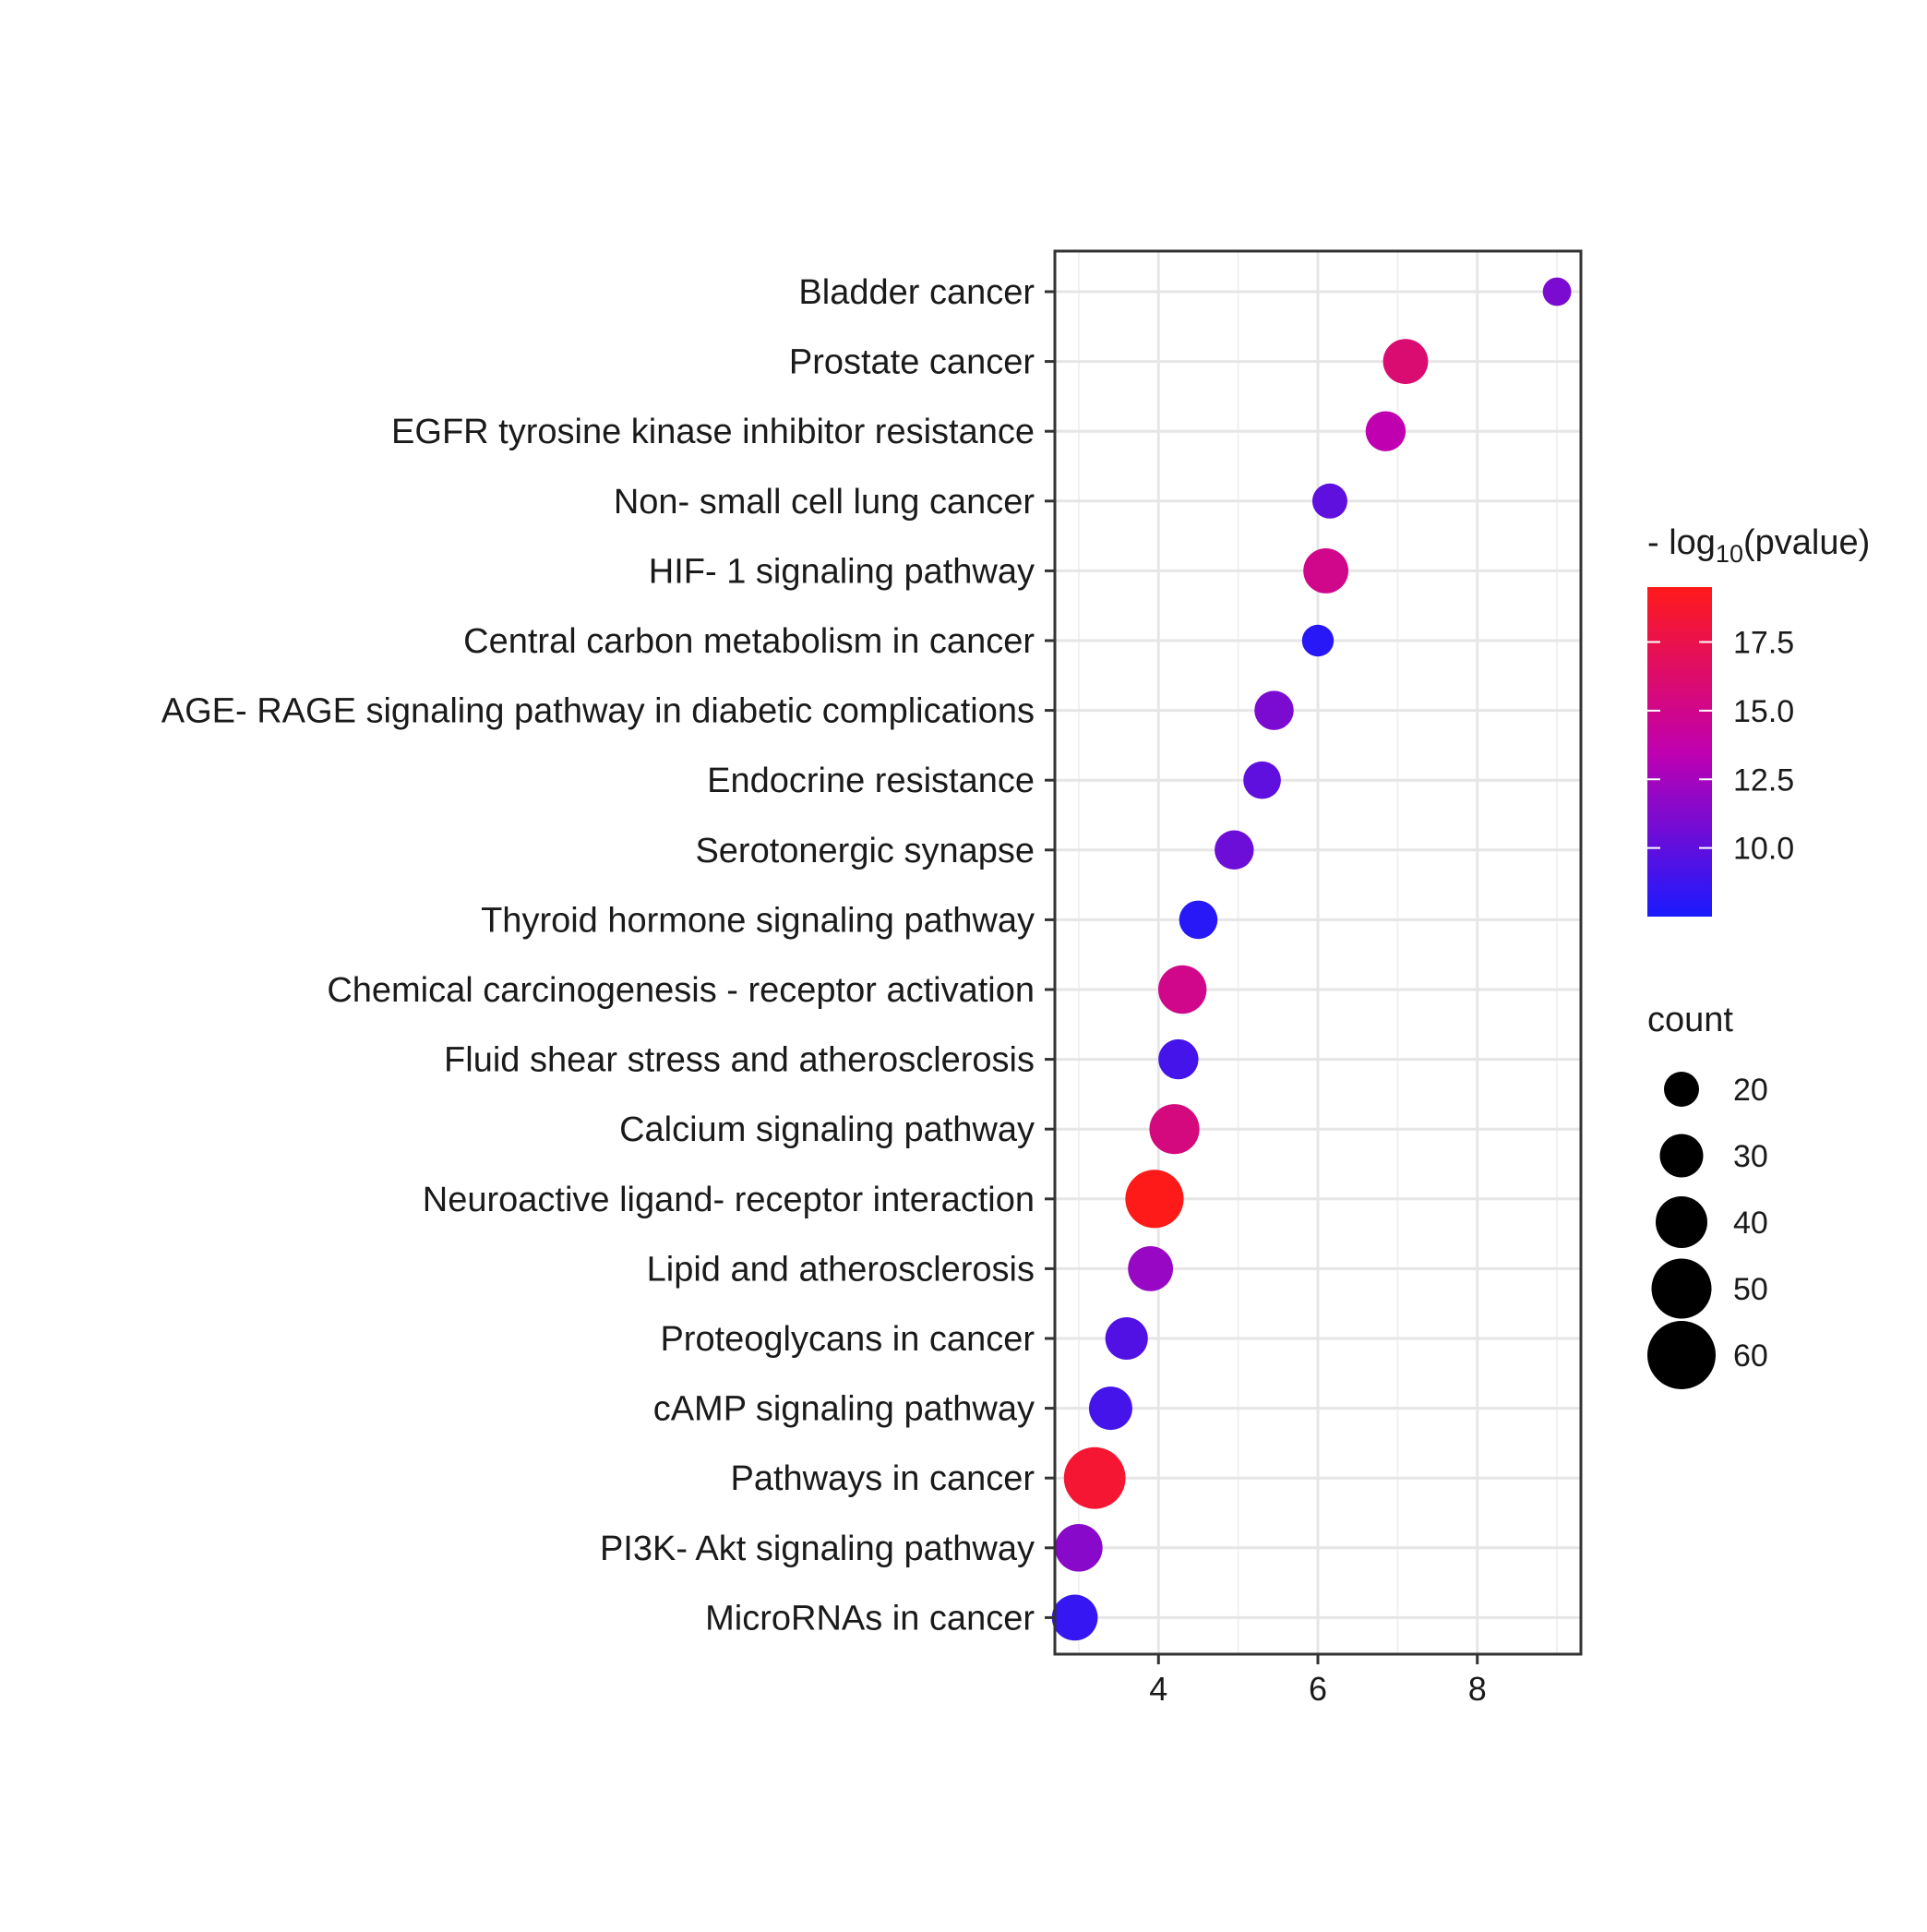 The height and width of the screenshot is (1932, 1927). Describe the element at coordinates (749, 641) in the screenshot. I see `y-tick-label: Central carbon metabolism in cancer` at that location.